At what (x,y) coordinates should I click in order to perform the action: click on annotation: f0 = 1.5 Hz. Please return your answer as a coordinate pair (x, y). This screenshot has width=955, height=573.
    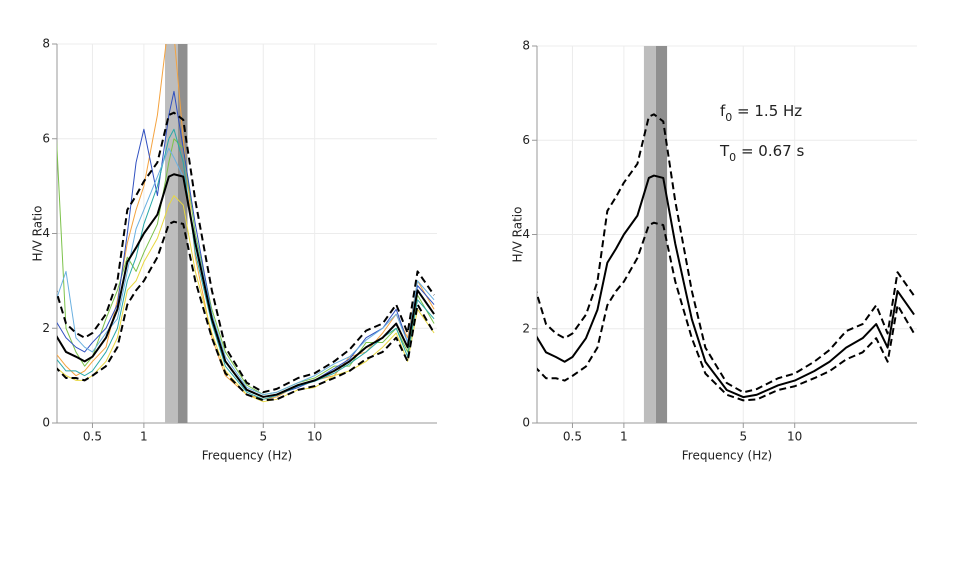
    Looking at the image, I should click on (761, 113).